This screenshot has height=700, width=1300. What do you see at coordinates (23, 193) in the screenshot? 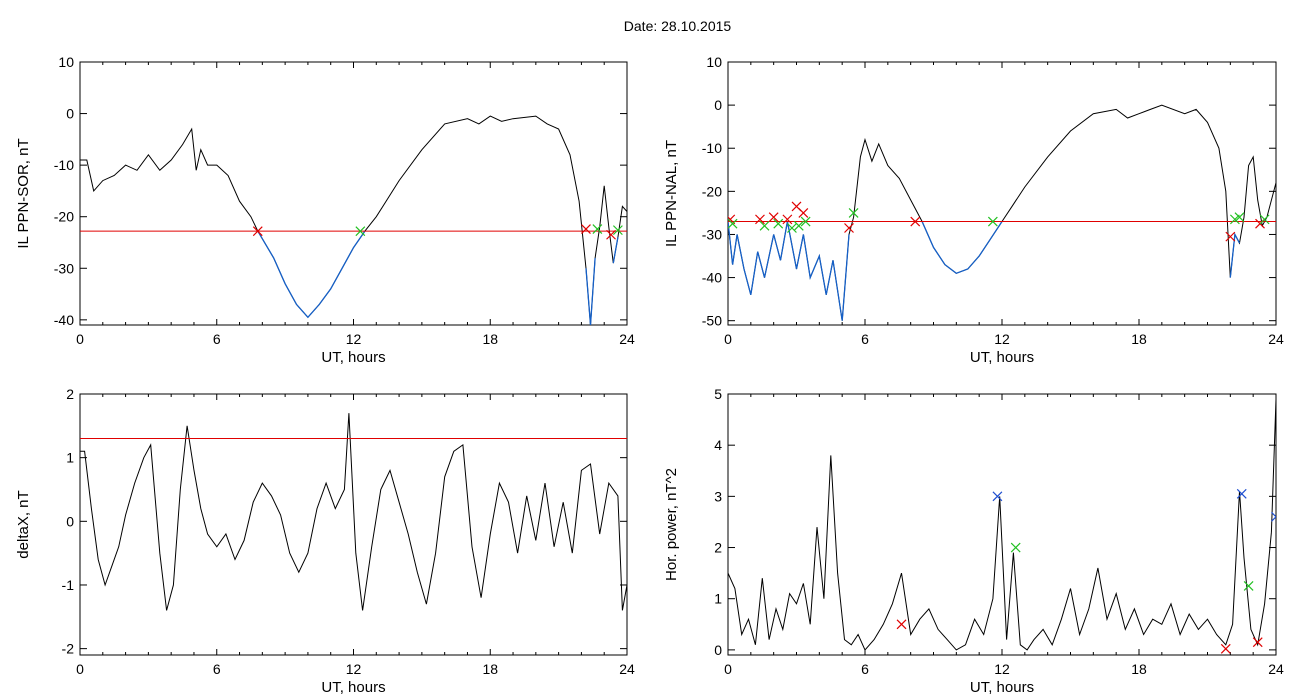
I see `y-axis-title: IL PPN-SOR, nT` at bounding box center [23, 193].